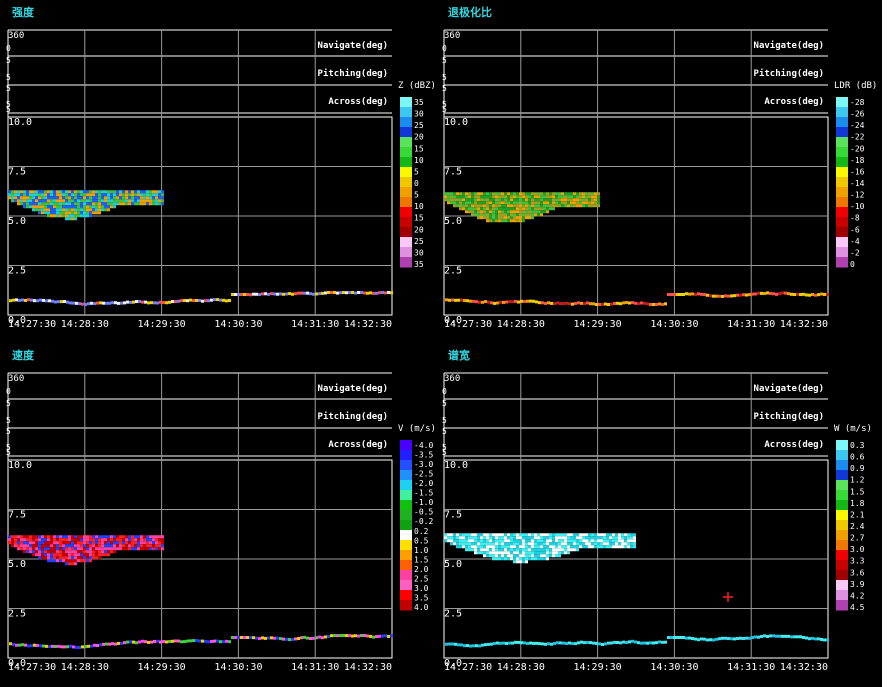 The width and height of the screenshot is (888, 687). What do you see at coordinates (789, 388) in the screenshot?
I see `navigate-label: Navigate(deg)` at bounding box center [789, 388].